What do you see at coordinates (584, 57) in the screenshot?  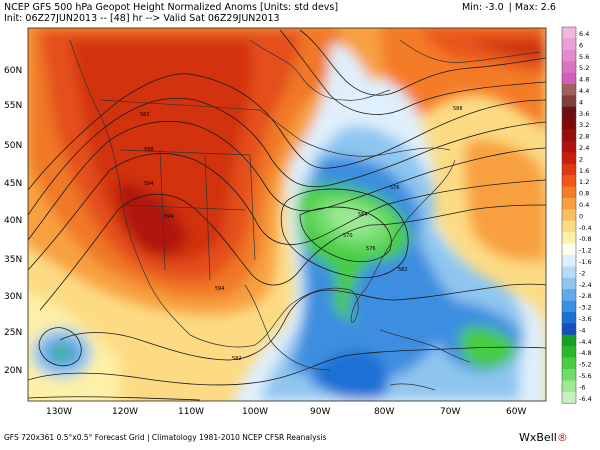 I see `colorbar-label: 5.6` at bounding box center [584, 57].